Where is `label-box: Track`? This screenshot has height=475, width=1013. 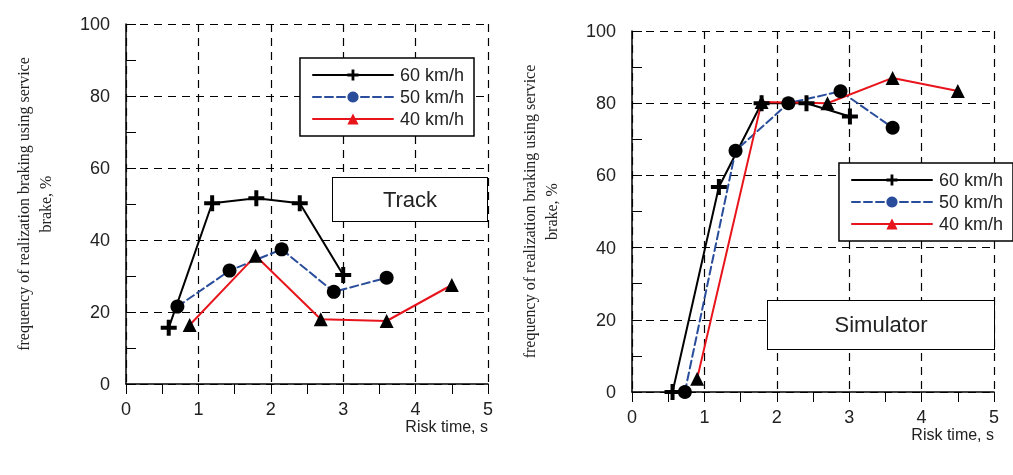 label-box: Track is located at coordinates (410, 199).